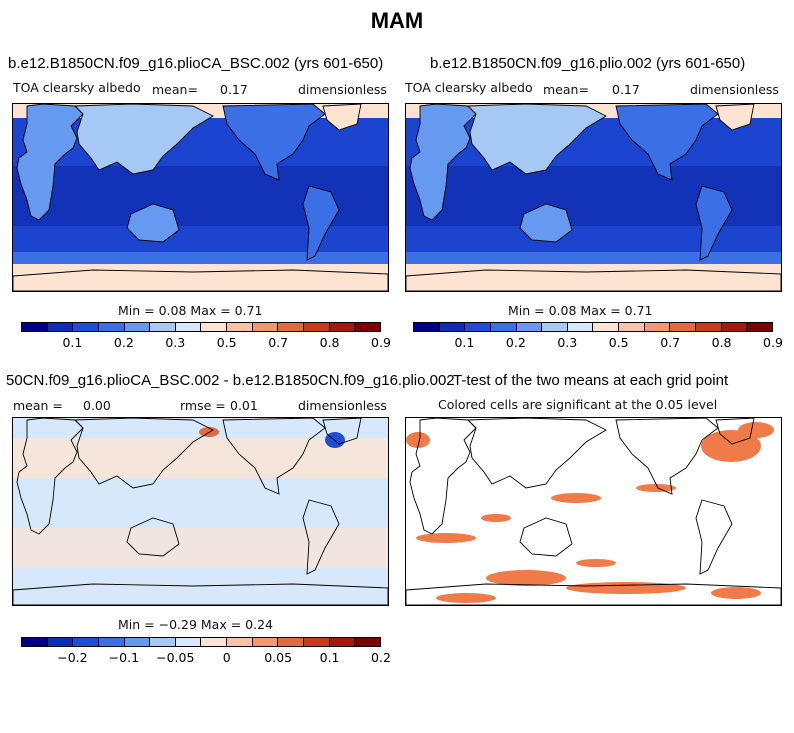 This screenshot has width=794, height=733. Describe the element at coordinates (342, 89) in the screenshot. I see `panel1-units: dimensionless` at that location.